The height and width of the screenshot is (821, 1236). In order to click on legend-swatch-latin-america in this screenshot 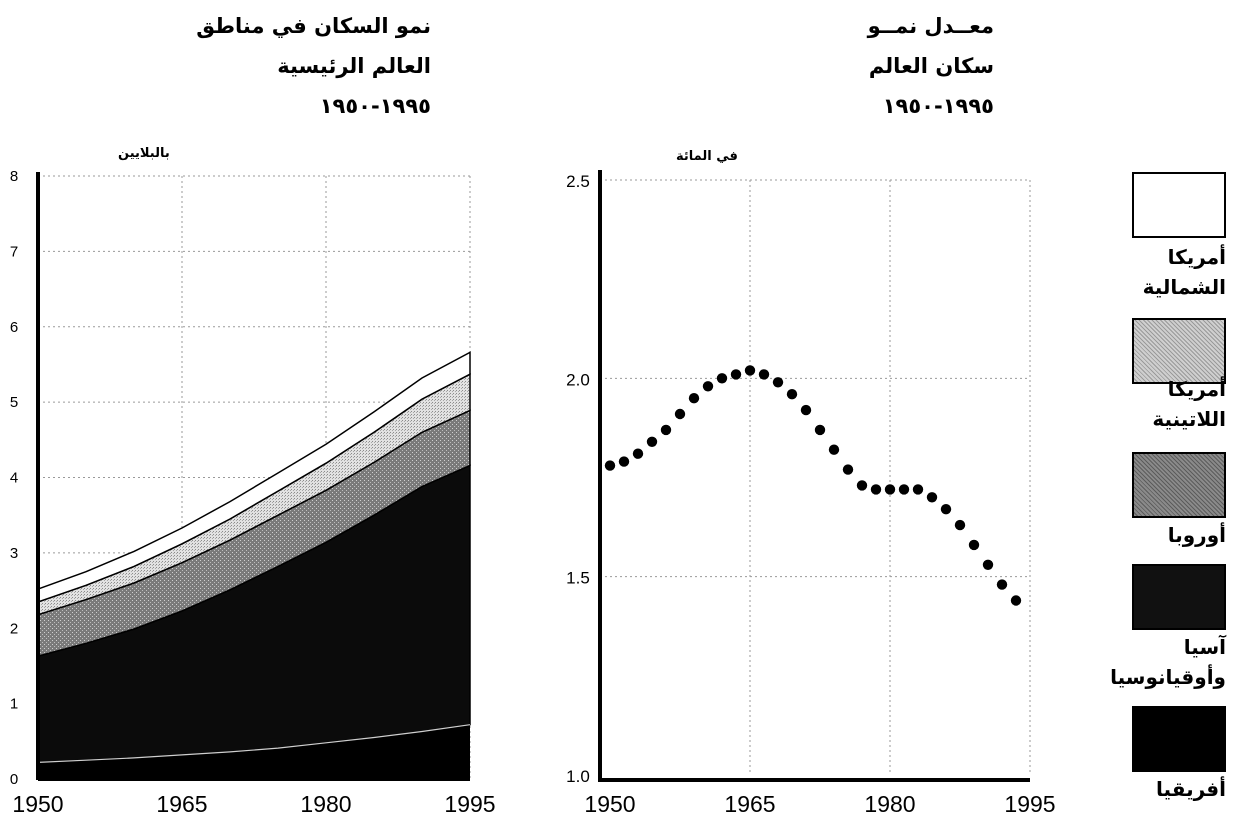, I will do `click(1179, 351)`.